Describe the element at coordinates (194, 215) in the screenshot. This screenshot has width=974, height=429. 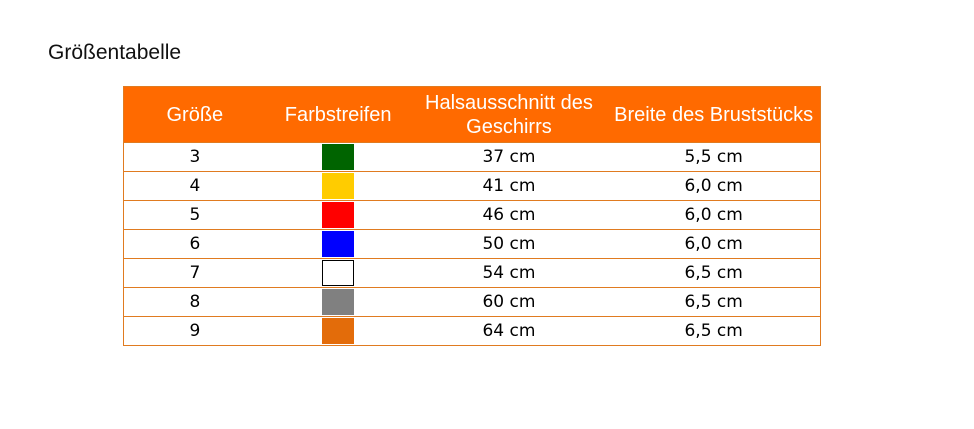
I see `size-cell: 5` at that location.